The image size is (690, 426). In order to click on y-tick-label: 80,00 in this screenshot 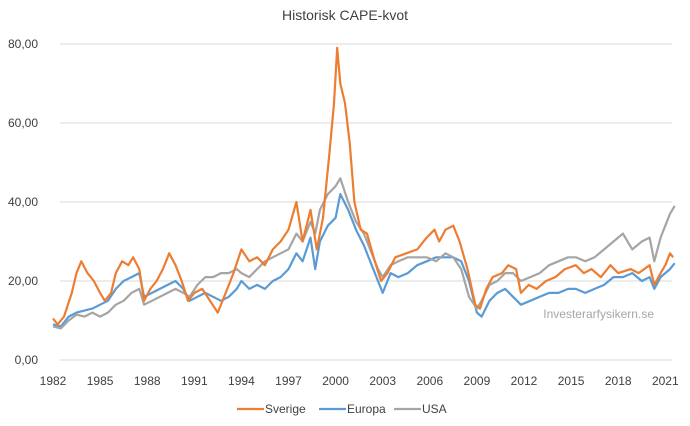, I will do `click(23, 44)`.